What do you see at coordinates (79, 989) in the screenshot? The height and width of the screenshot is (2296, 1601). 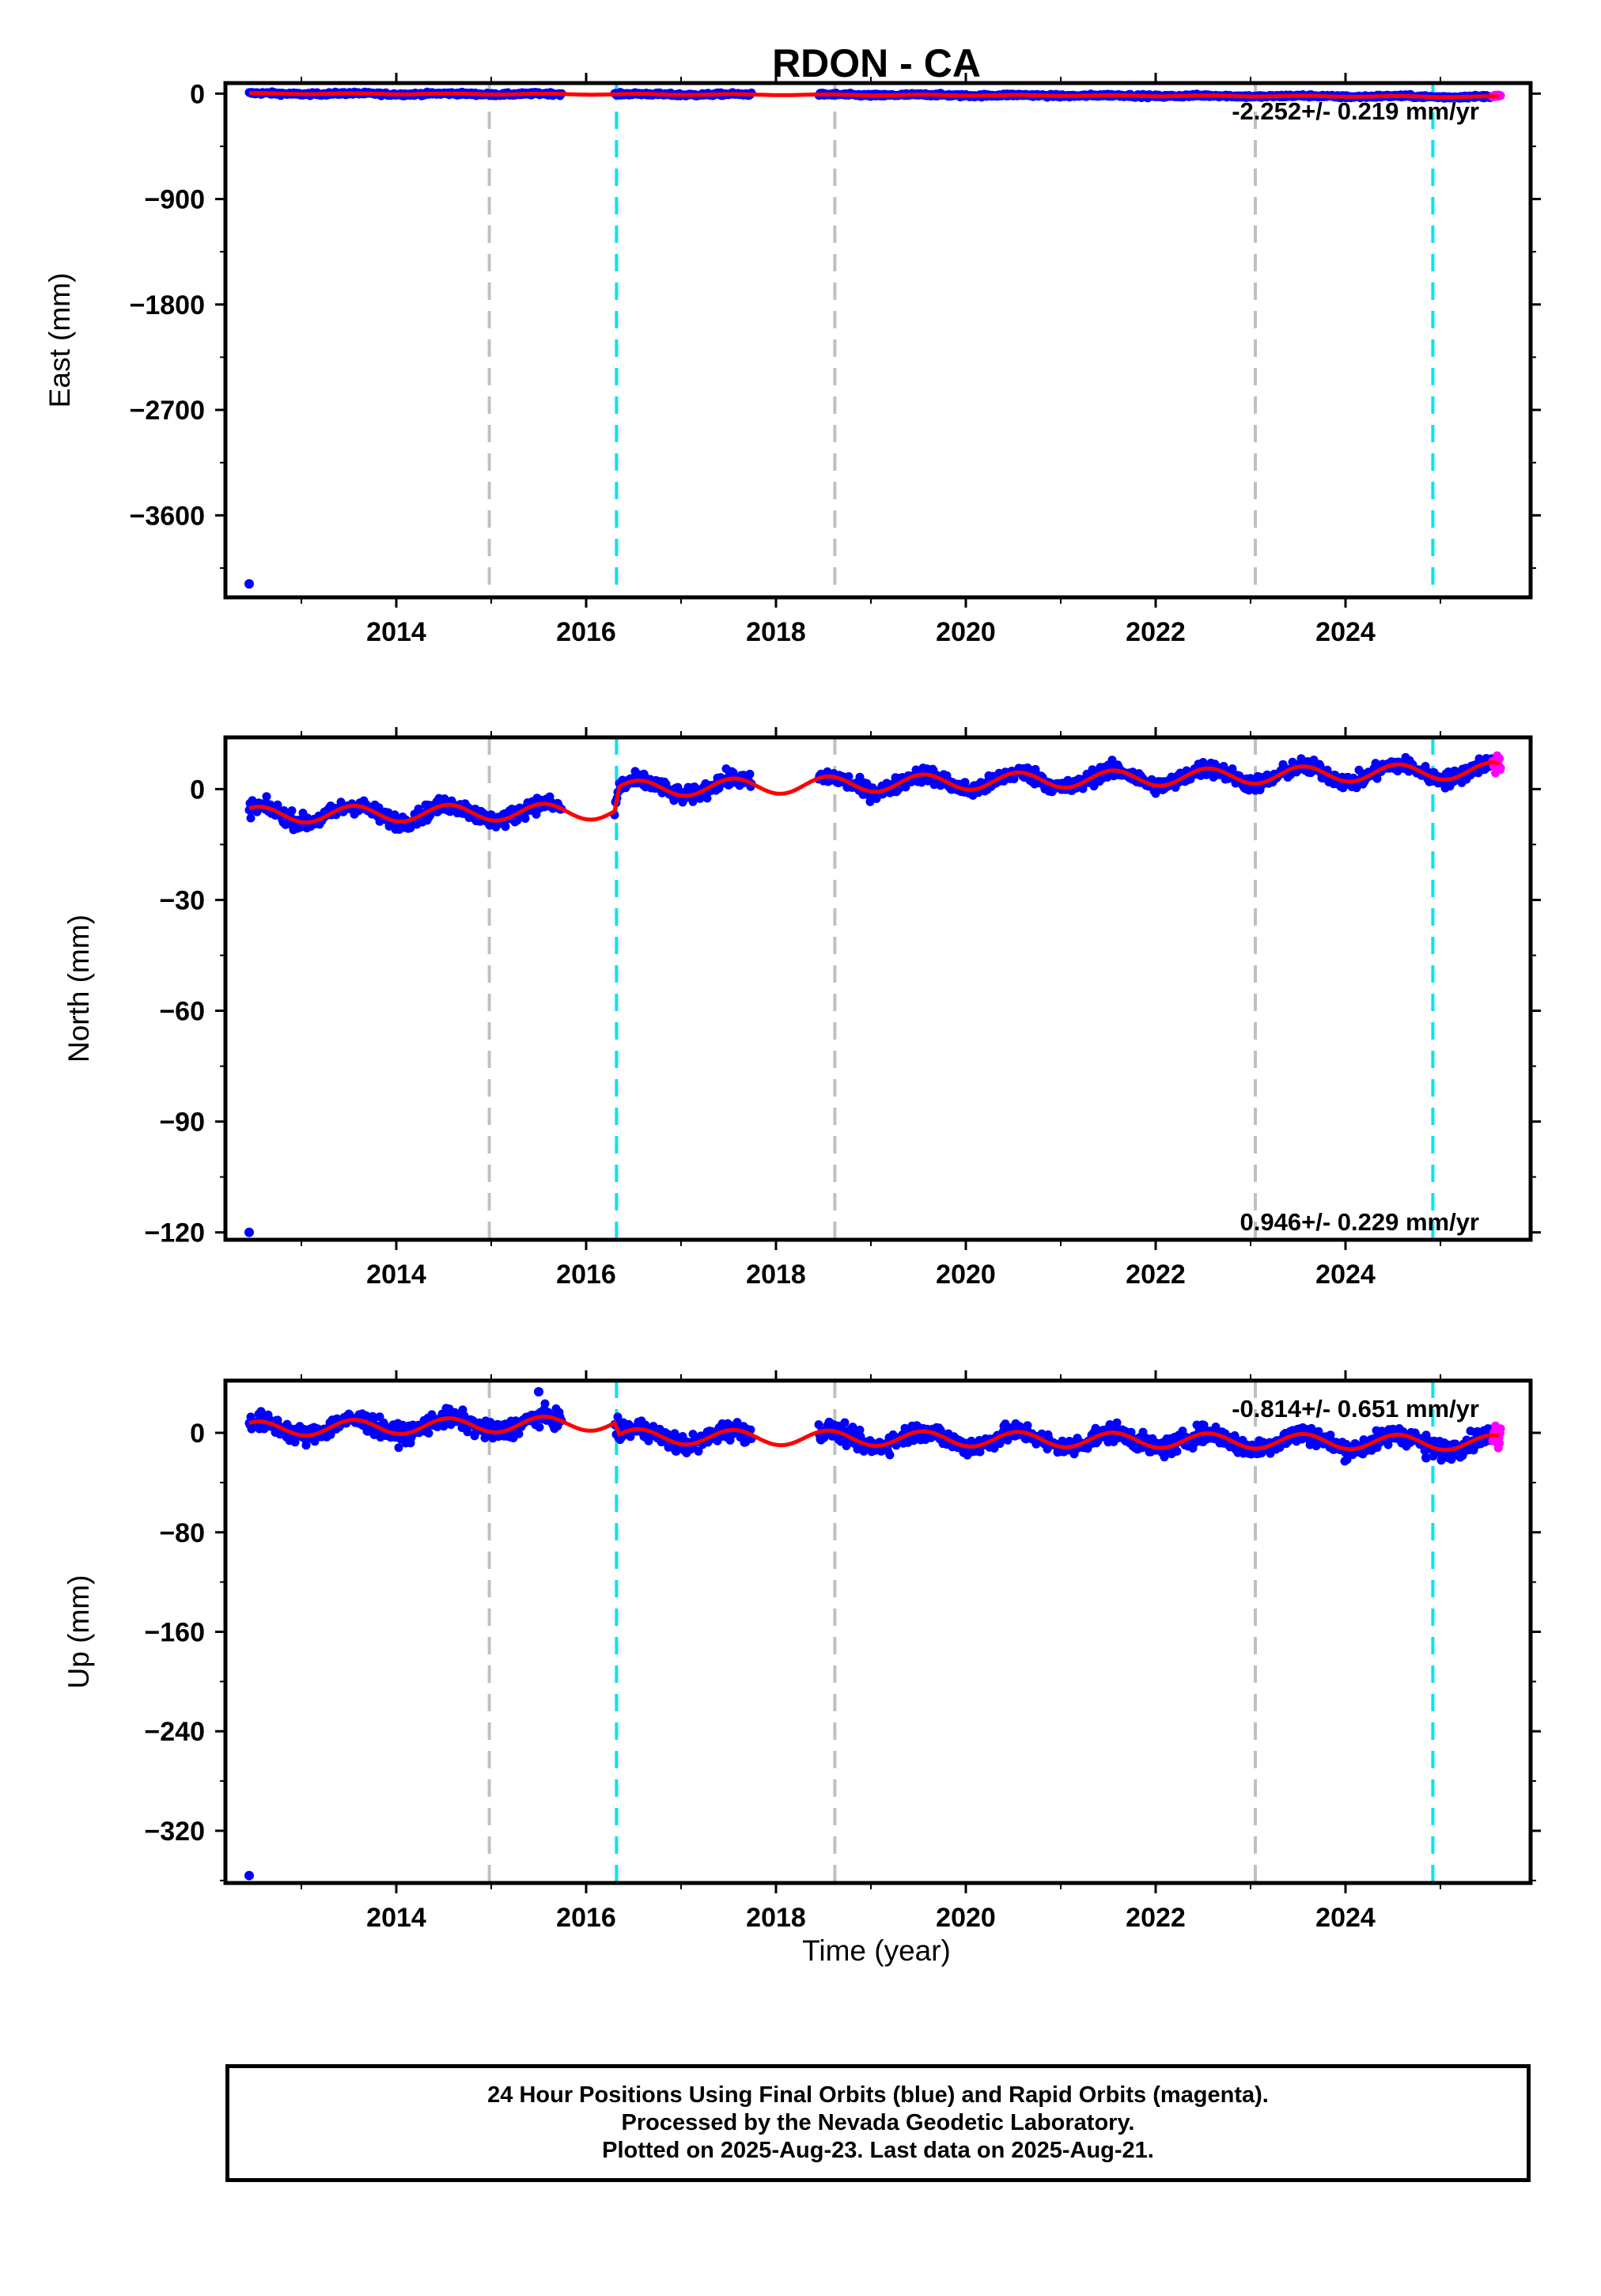 I see `y-axis-label: North (mm)` at bounding box center [79, 989].